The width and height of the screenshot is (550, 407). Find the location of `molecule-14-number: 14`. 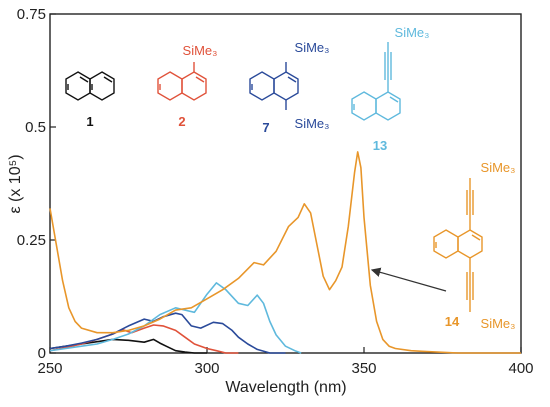

molecule-14-number: 14 is located at coordinates (452, 321).